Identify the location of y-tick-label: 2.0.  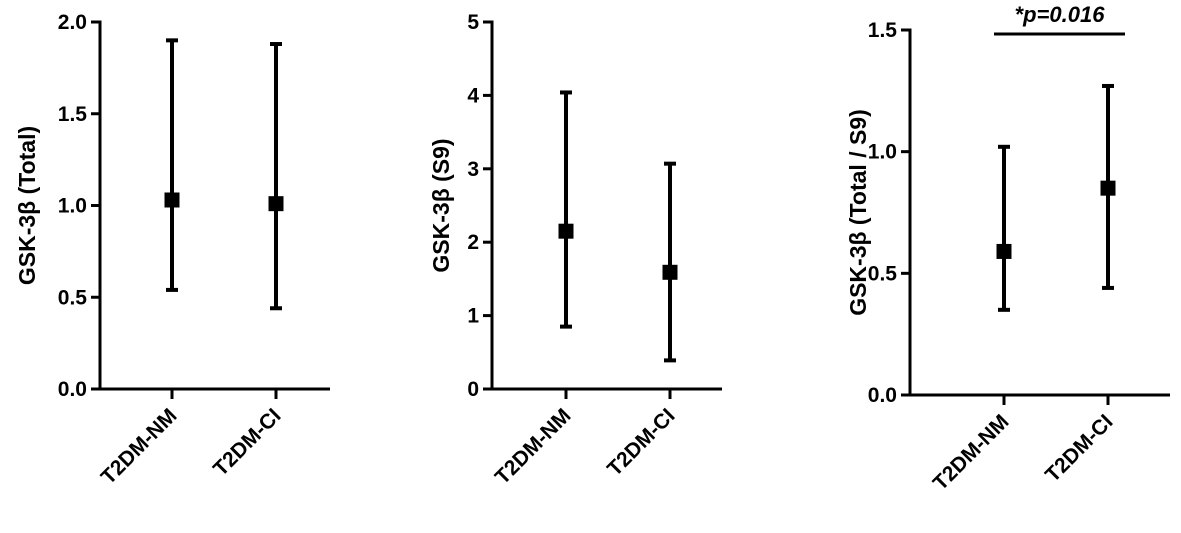
(72, 22).